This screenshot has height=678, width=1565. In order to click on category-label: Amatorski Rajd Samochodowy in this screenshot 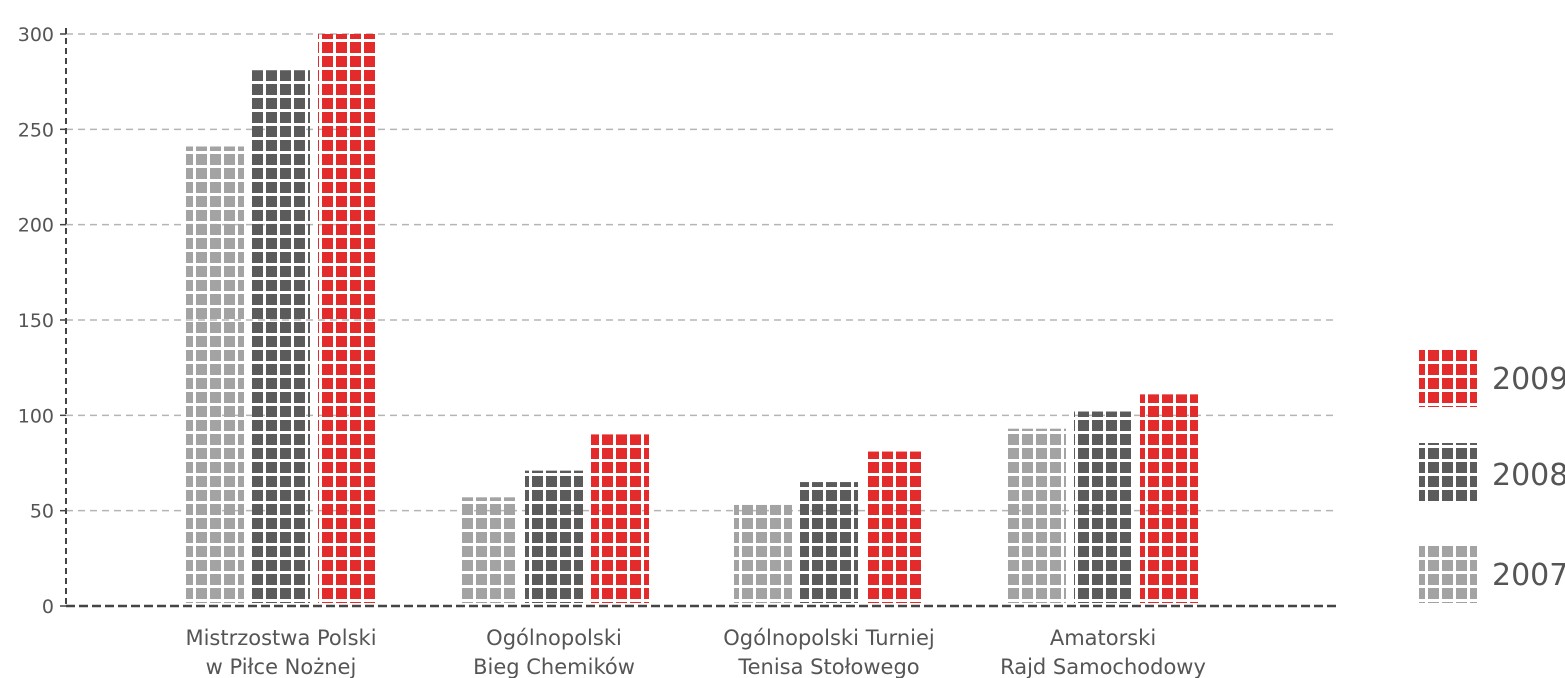, I will do `click(1103, 652)`.